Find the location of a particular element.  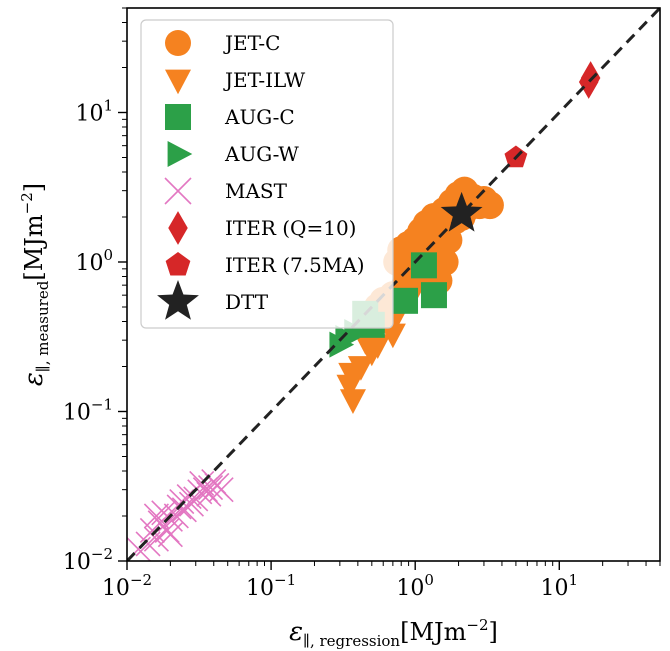

y-tick-label: 10¹ is located at coordinates (94, 111).